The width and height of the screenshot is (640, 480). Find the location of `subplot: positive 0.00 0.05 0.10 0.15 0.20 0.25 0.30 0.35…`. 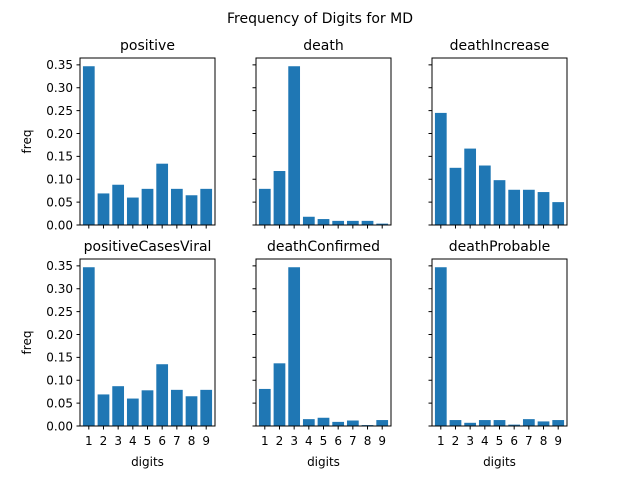

subplot: positive 0.00 0.05 0.10 0.15 0.20 0.25 0.30 0.35… is located at coordinates (118, 135).